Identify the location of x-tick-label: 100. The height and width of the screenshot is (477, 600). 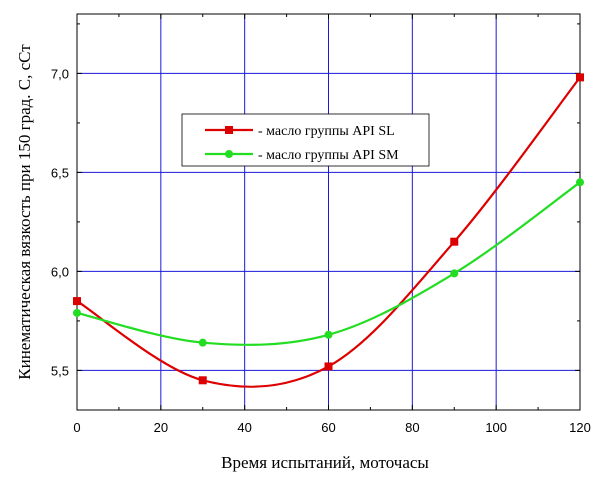
(496, 427).